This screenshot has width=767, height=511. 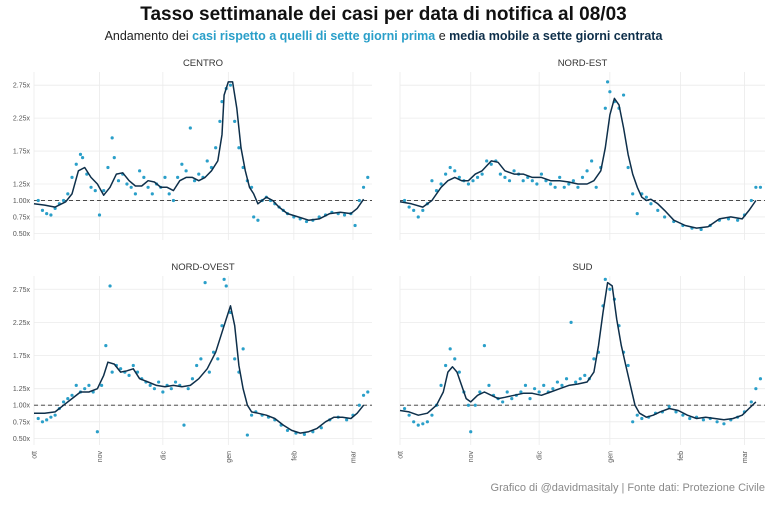 I want to click on y-tick-label: 1.75x, so click(x=22, y=152).